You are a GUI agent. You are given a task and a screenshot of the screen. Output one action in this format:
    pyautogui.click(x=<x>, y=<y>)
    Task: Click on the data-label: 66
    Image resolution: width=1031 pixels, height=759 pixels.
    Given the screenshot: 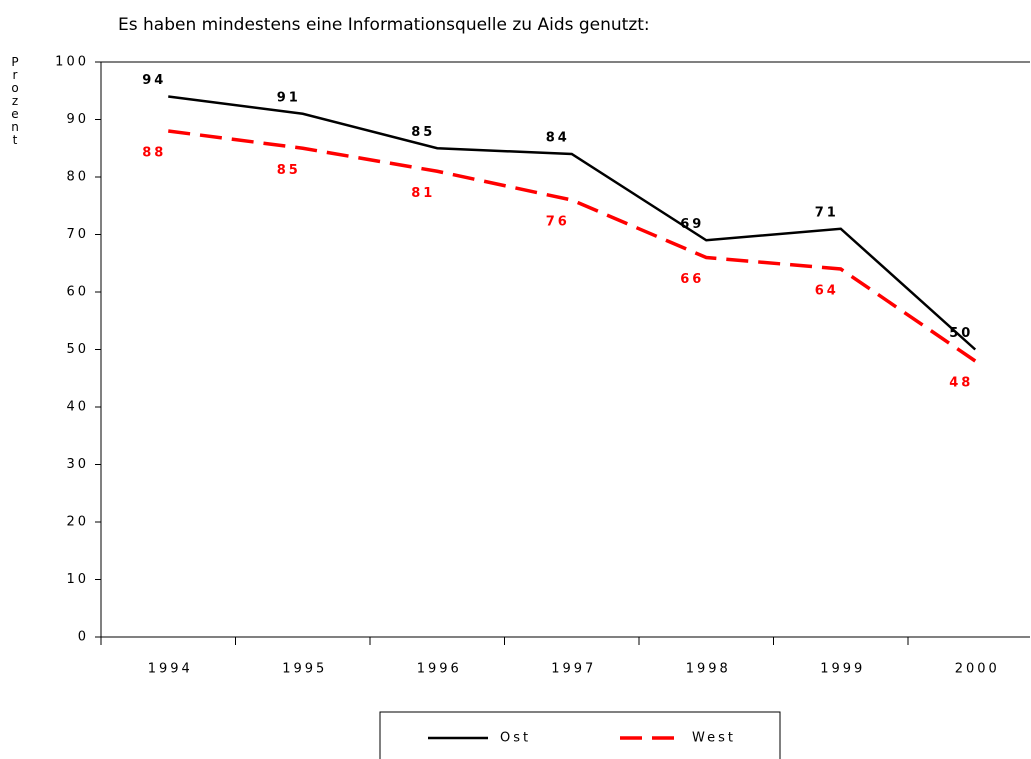 What is the action you would take?
    pyautogui.click(x=692, y=279)
    